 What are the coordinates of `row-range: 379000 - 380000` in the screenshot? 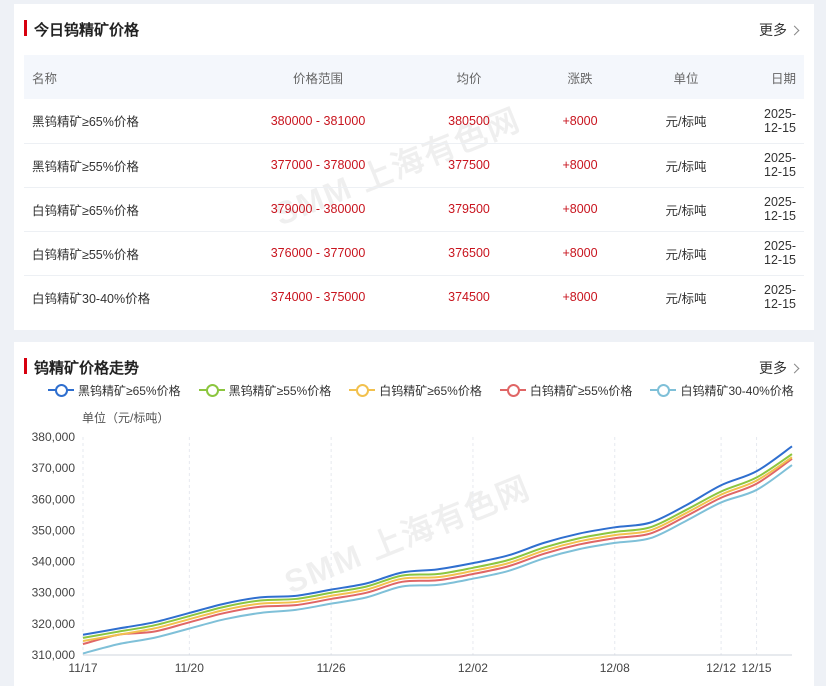 It's located at (318, 209).